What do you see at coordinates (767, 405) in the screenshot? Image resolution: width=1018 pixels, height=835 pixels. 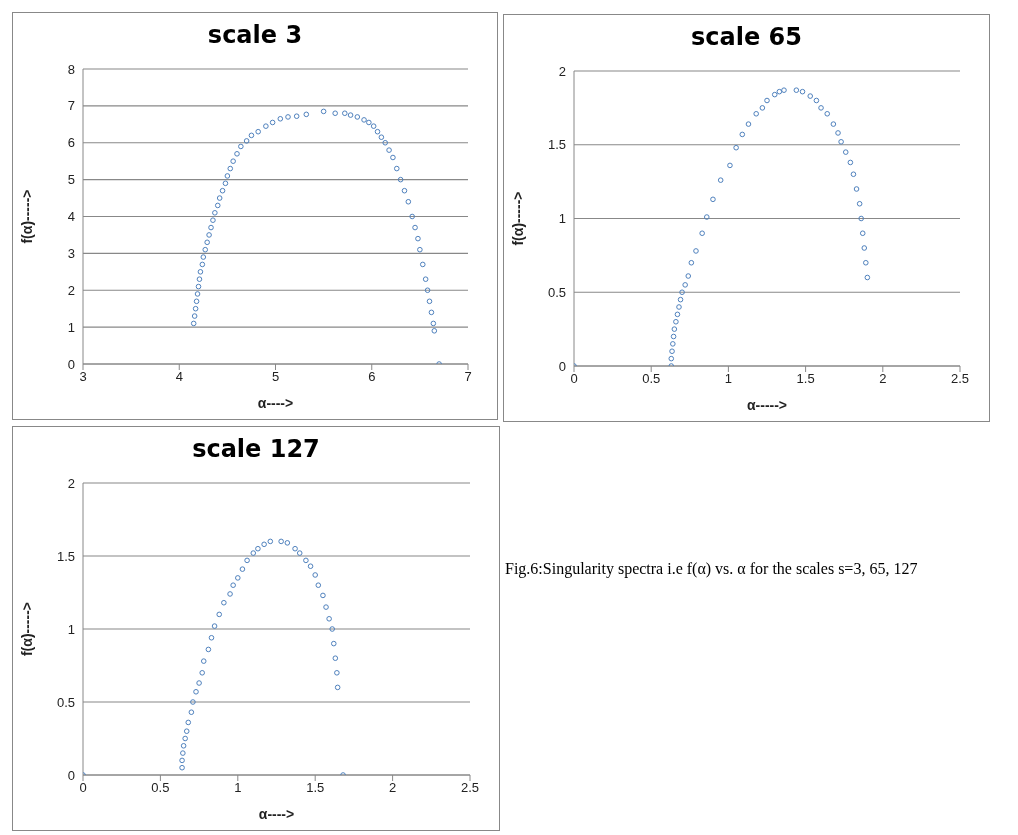 I see `x-axis-title: α----->` at bounding box center [767, 405].